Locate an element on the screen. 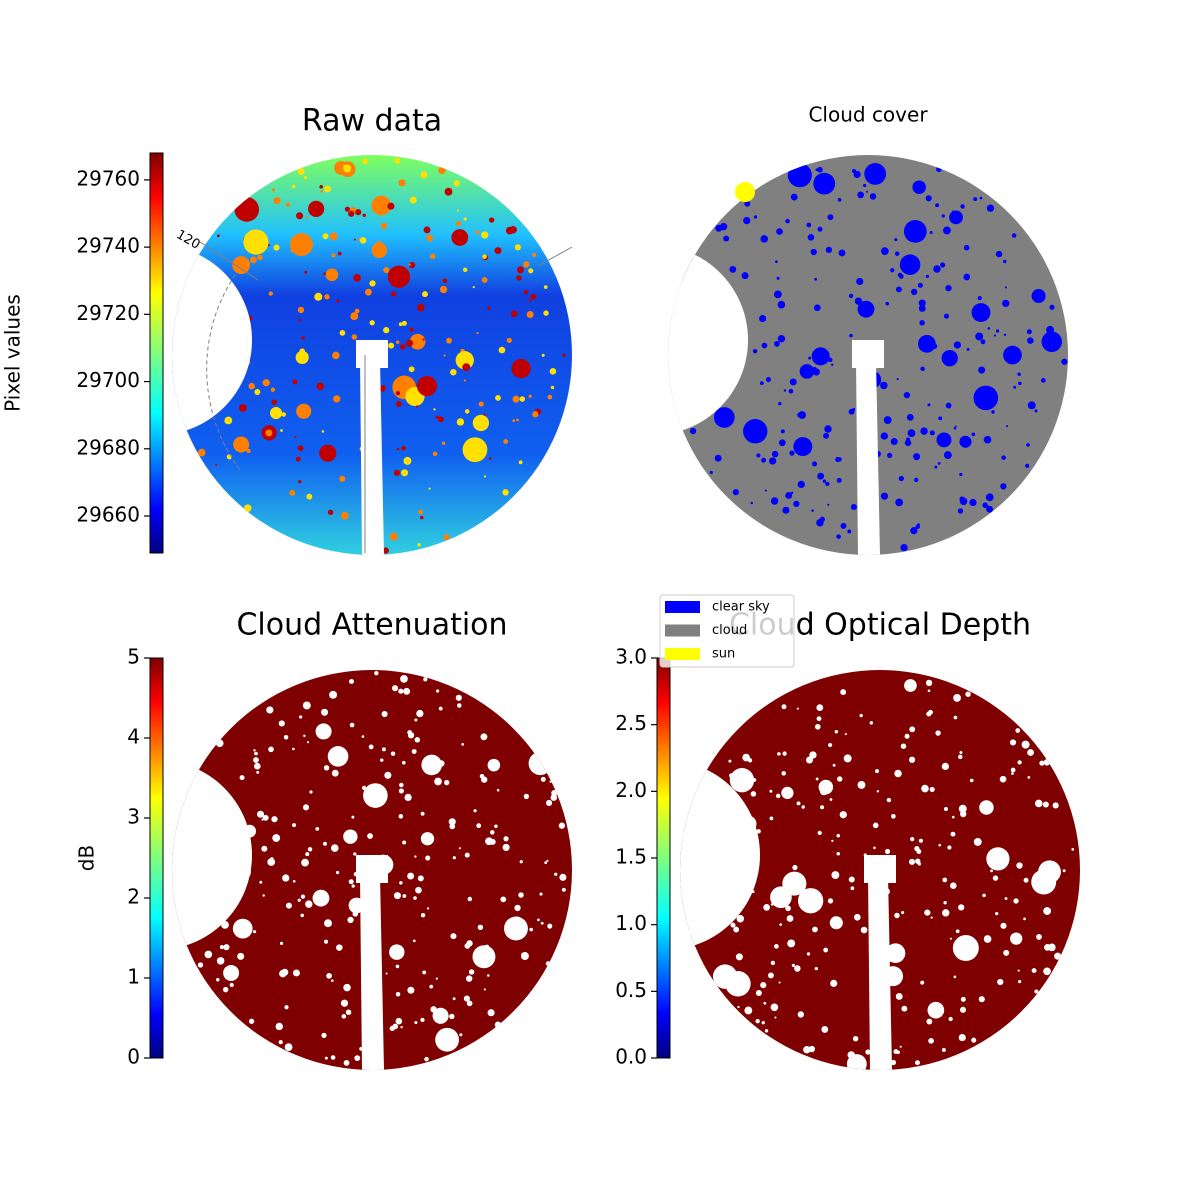 The image size is (1200, 1200). colorbar-tick-label: 0.0 is located at coordinates (631, 1057).